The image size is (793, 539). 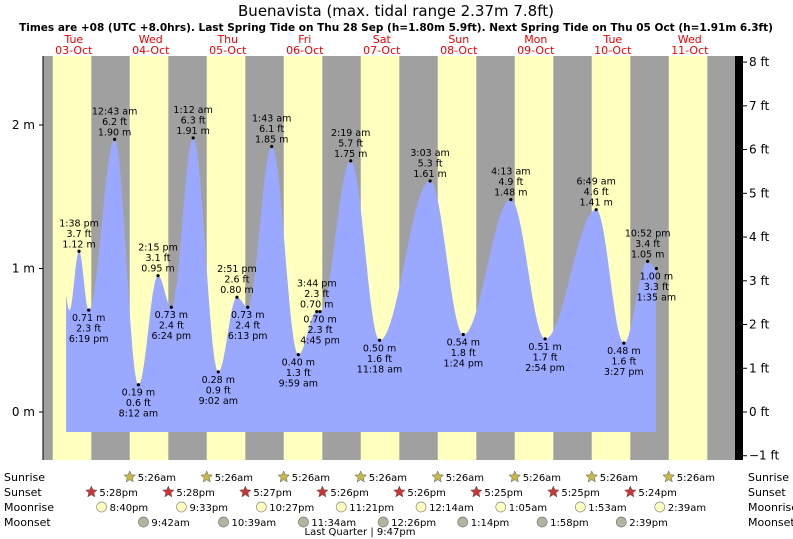 I want to click on extreme-label: 3.4 ft, so click(x=647, y=244).